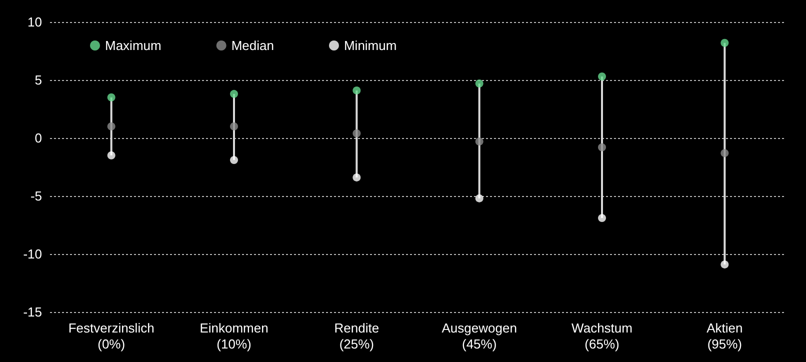  I want to click on x-tick-label: Festverzinslich (0%), so click(111, 336).